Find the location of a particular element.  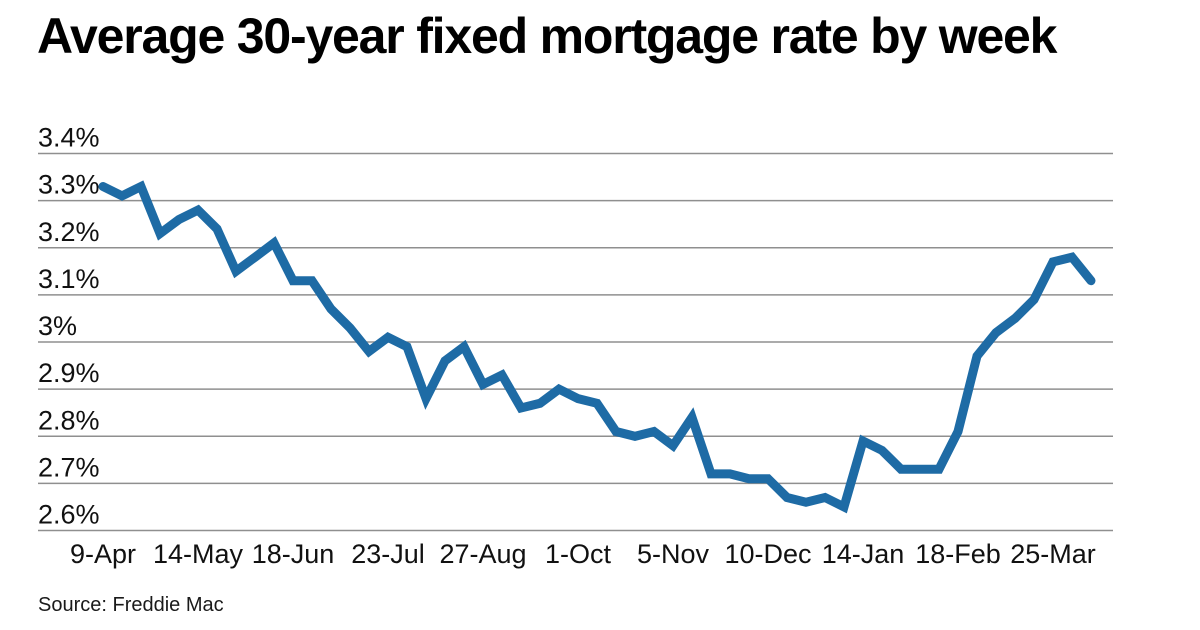

x-axis-tick-label: 10-Dec is located at coordinates (767, 554).